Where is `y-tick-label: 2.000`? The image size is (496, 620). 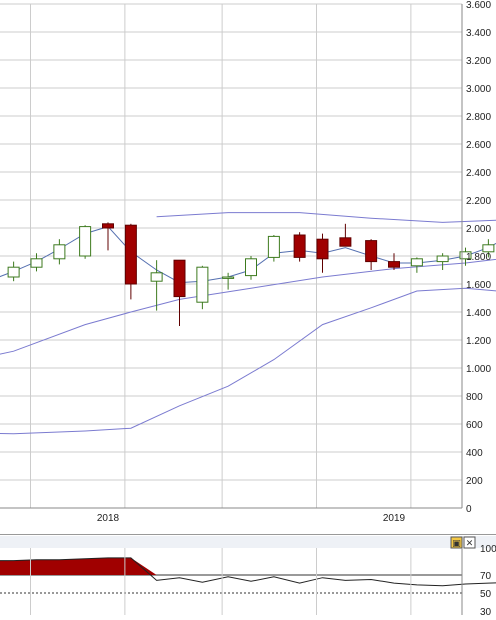 y-tick-label: 2.000 is located at coordinates (478, 229).